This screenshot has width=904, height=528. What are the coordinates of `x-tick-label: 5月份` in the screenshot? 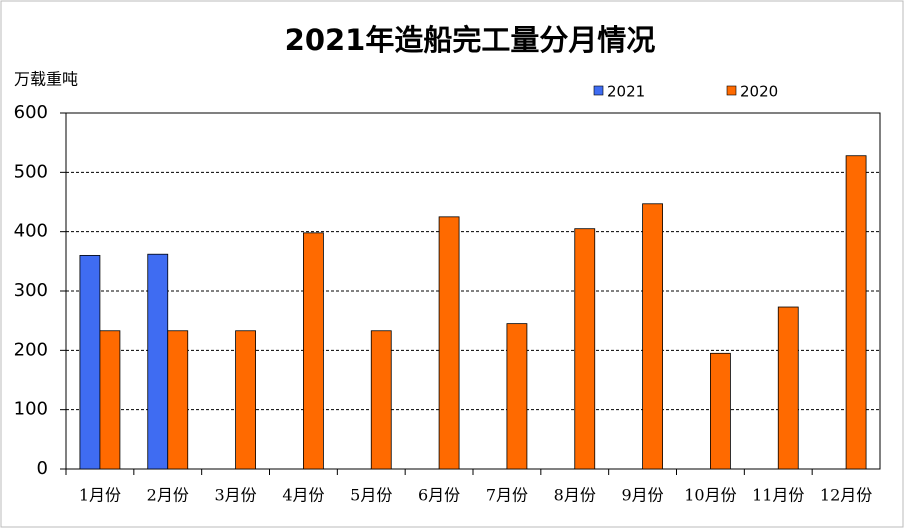 It's located at (371, 495).